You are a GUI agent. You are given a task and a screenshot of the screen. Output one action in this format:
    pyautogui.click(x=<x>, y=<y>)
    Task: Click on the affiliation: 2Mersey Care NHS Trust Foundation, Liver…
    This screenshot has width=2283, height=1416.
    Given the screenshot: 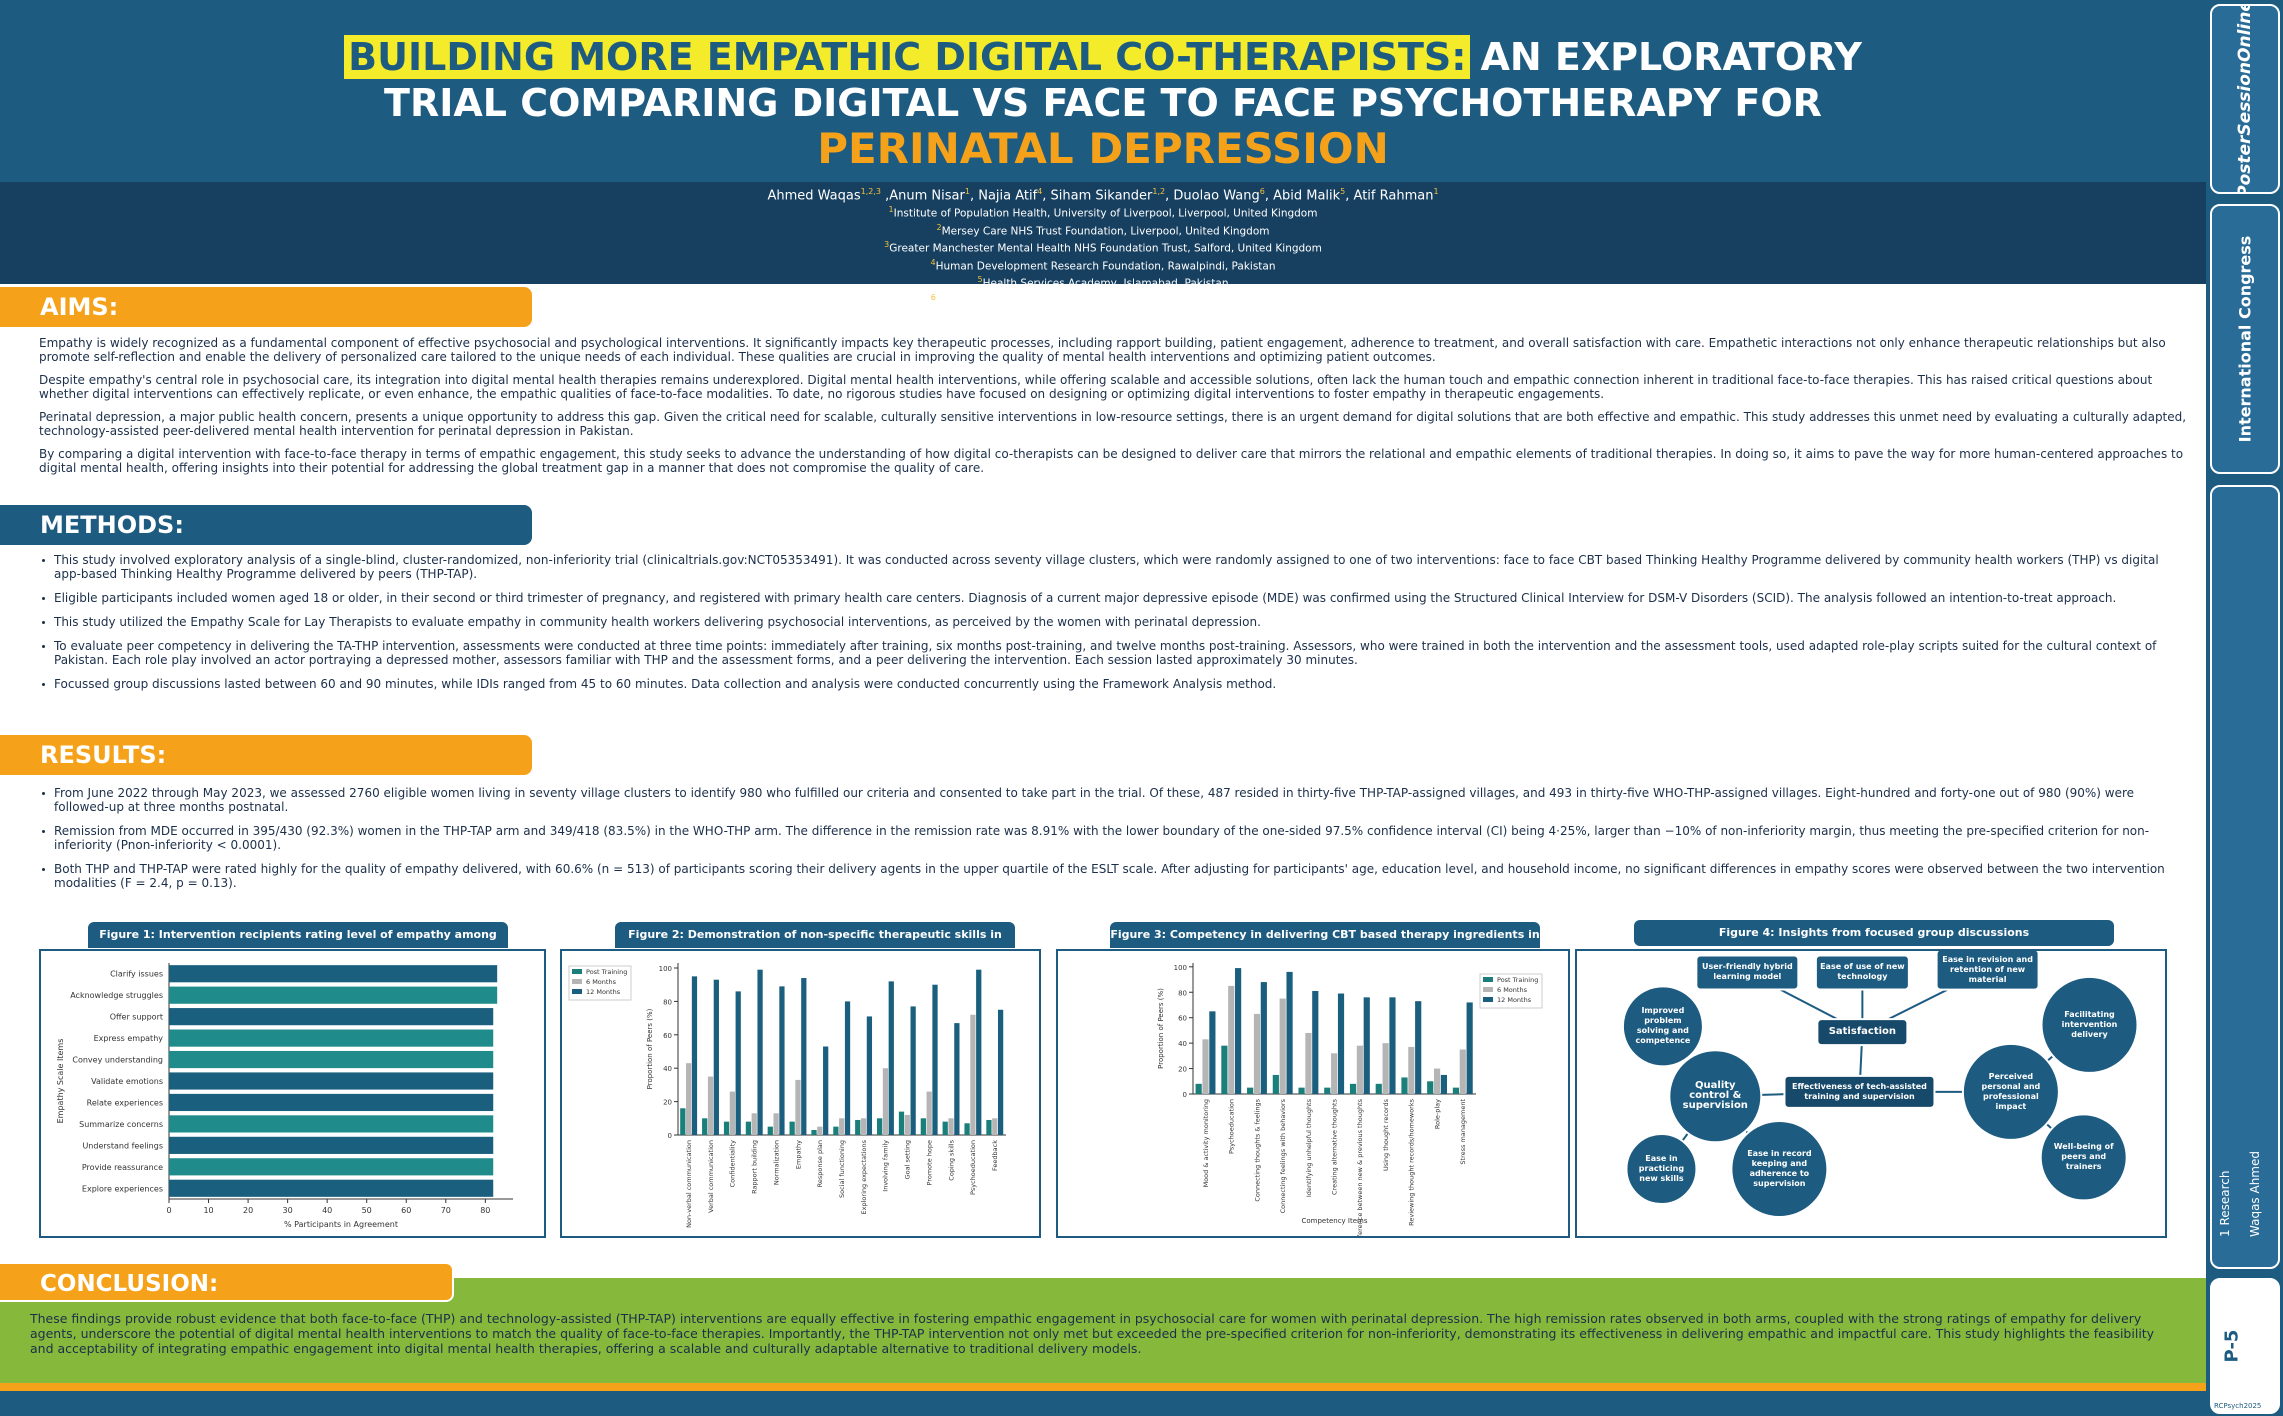 What is the action you would take?
    pyautogui.click(x=1103, y=230)
    